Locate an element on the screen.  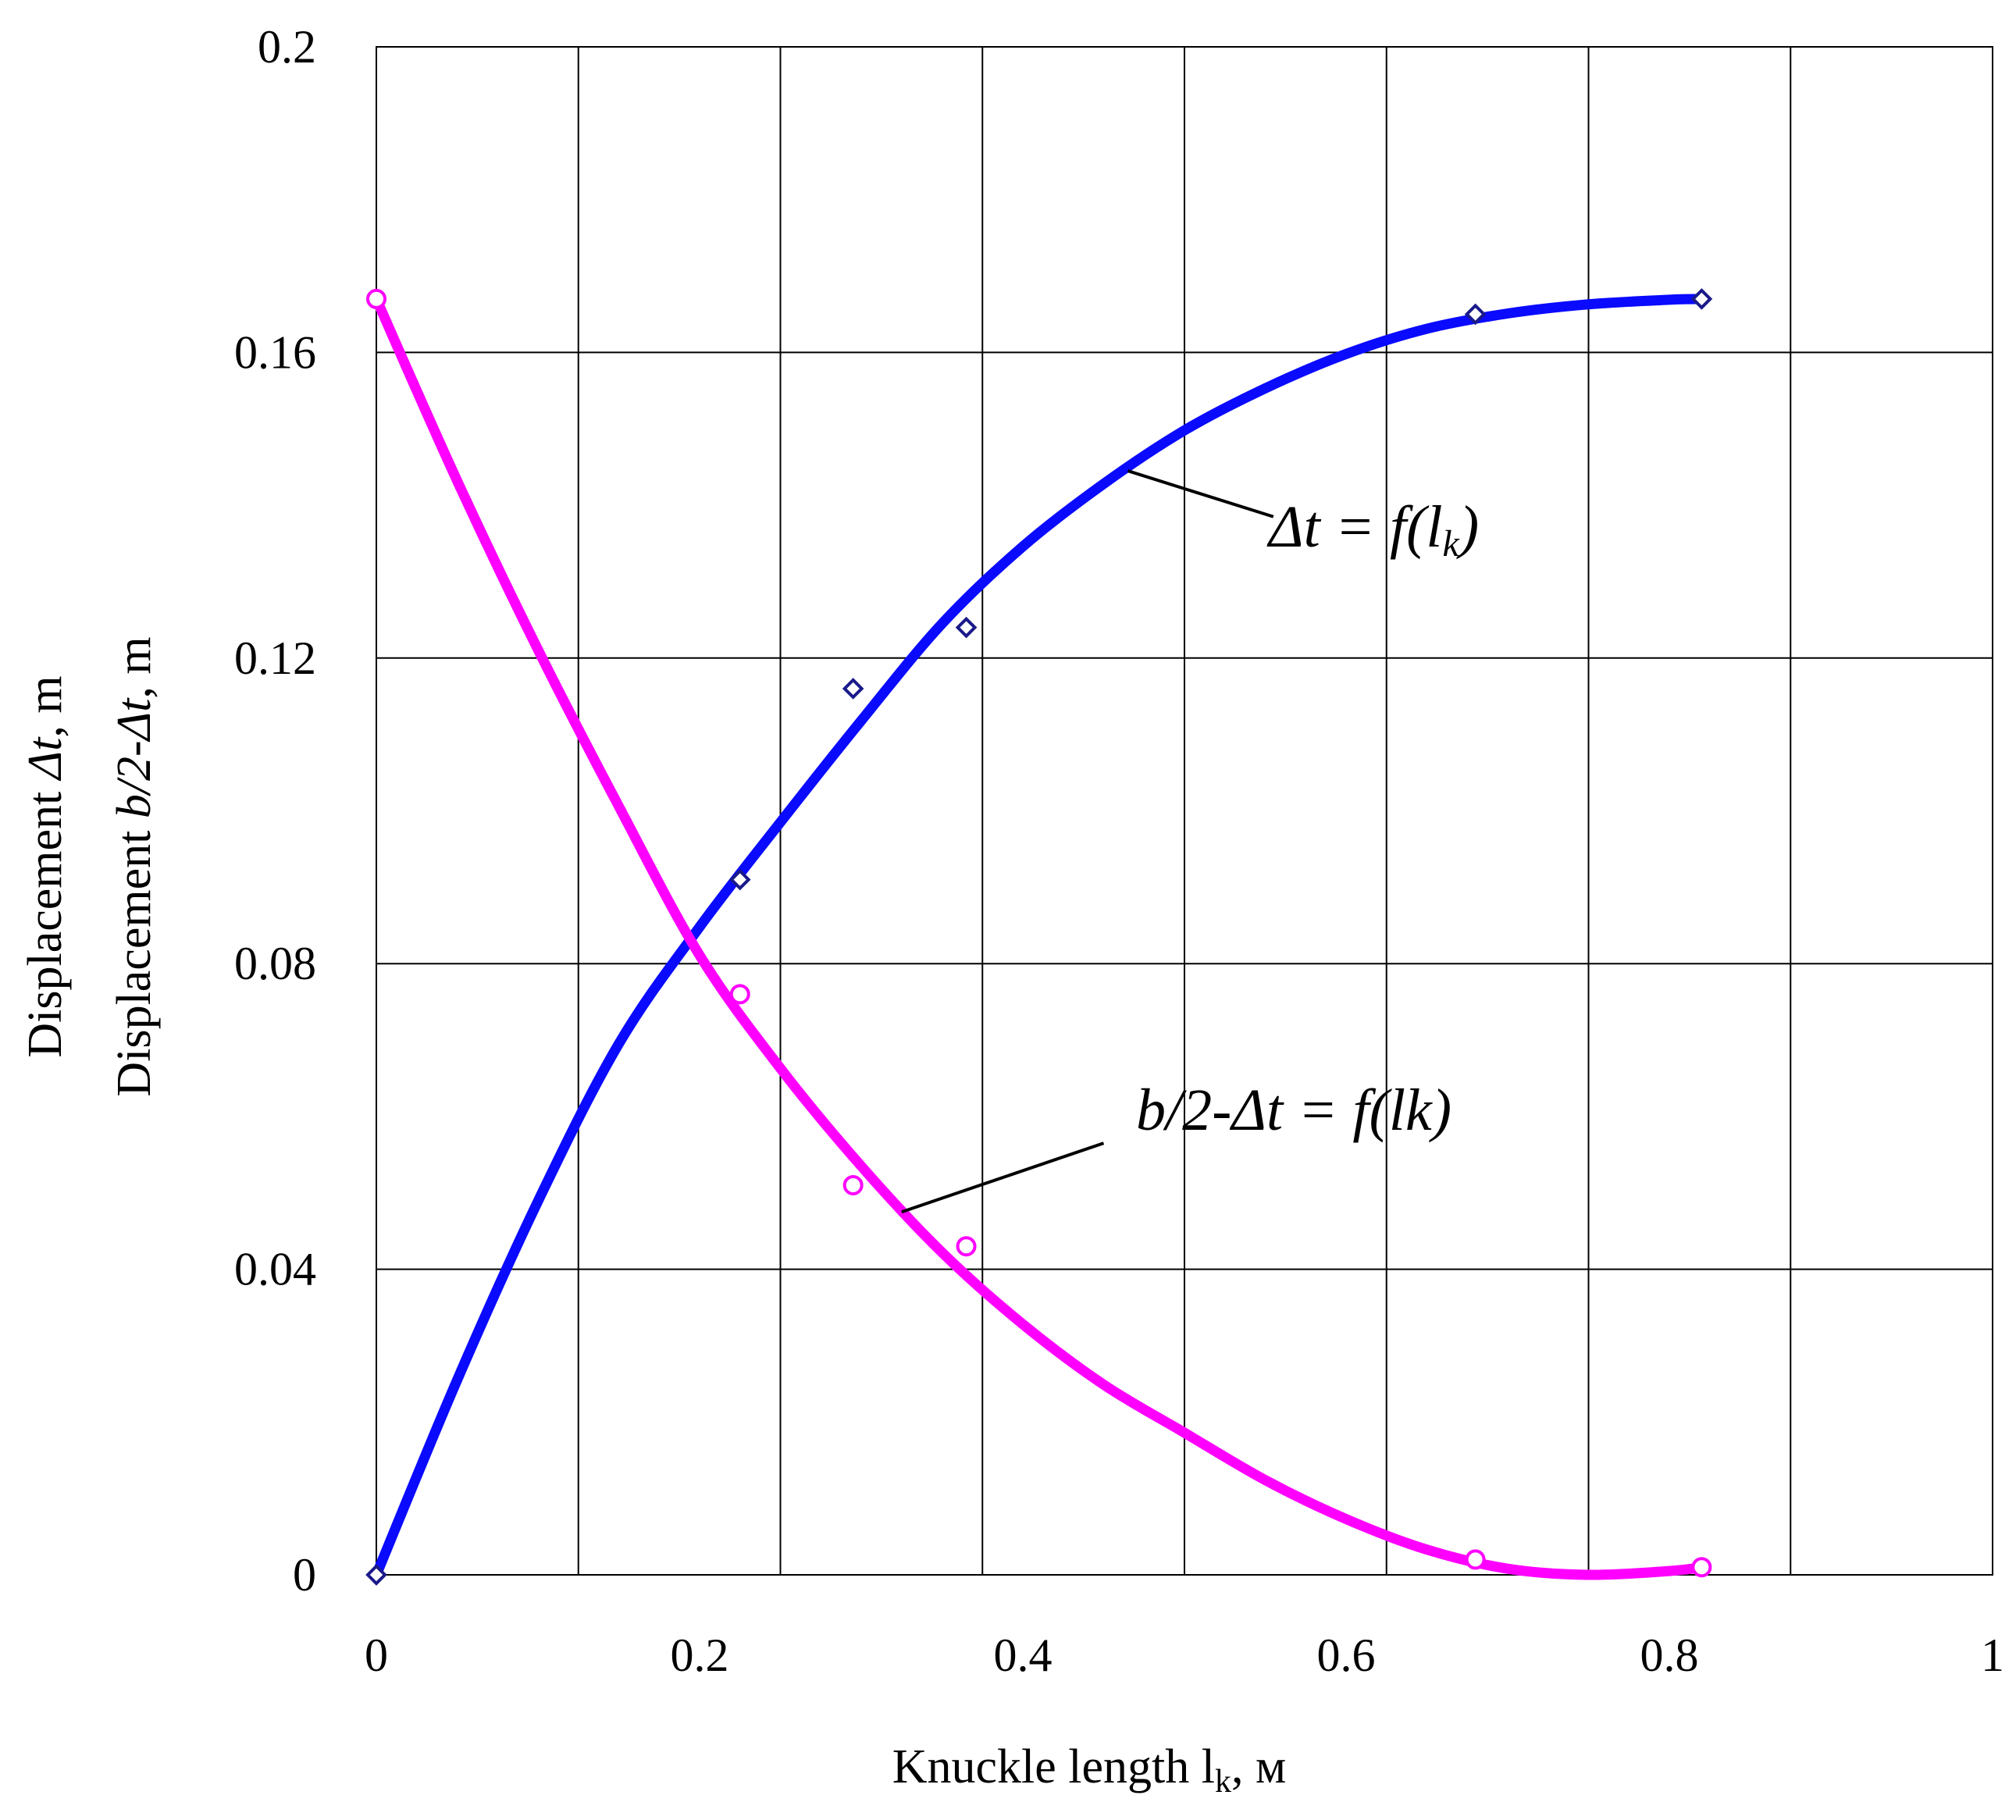
y-axis-title-line1-italic: Δt is located at coordinates (45, 759).